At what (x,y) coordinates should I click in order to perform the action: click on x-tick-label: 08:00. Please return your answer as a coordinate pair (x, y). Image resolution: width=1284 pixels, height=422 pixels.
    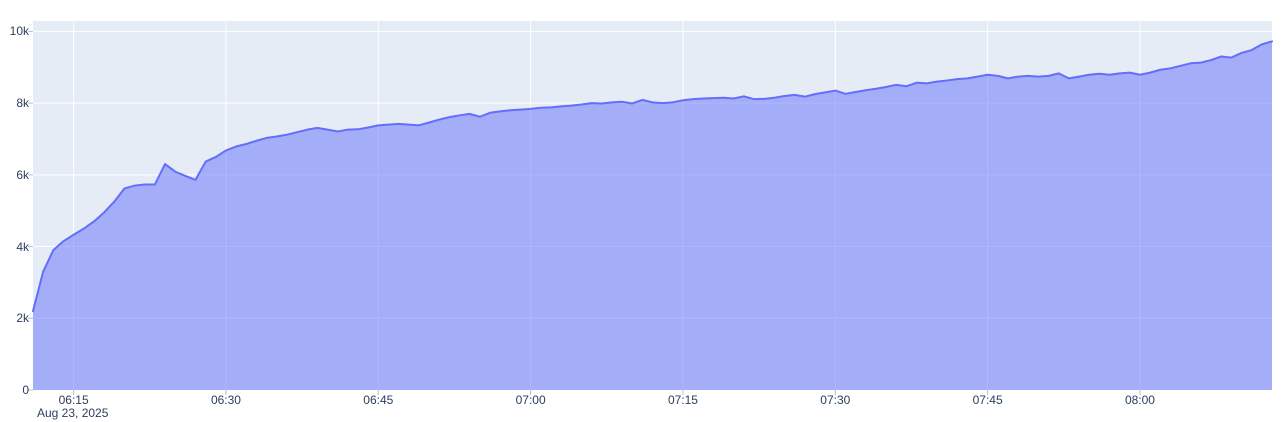
    Looking at the image, I should click on (1139, 400).